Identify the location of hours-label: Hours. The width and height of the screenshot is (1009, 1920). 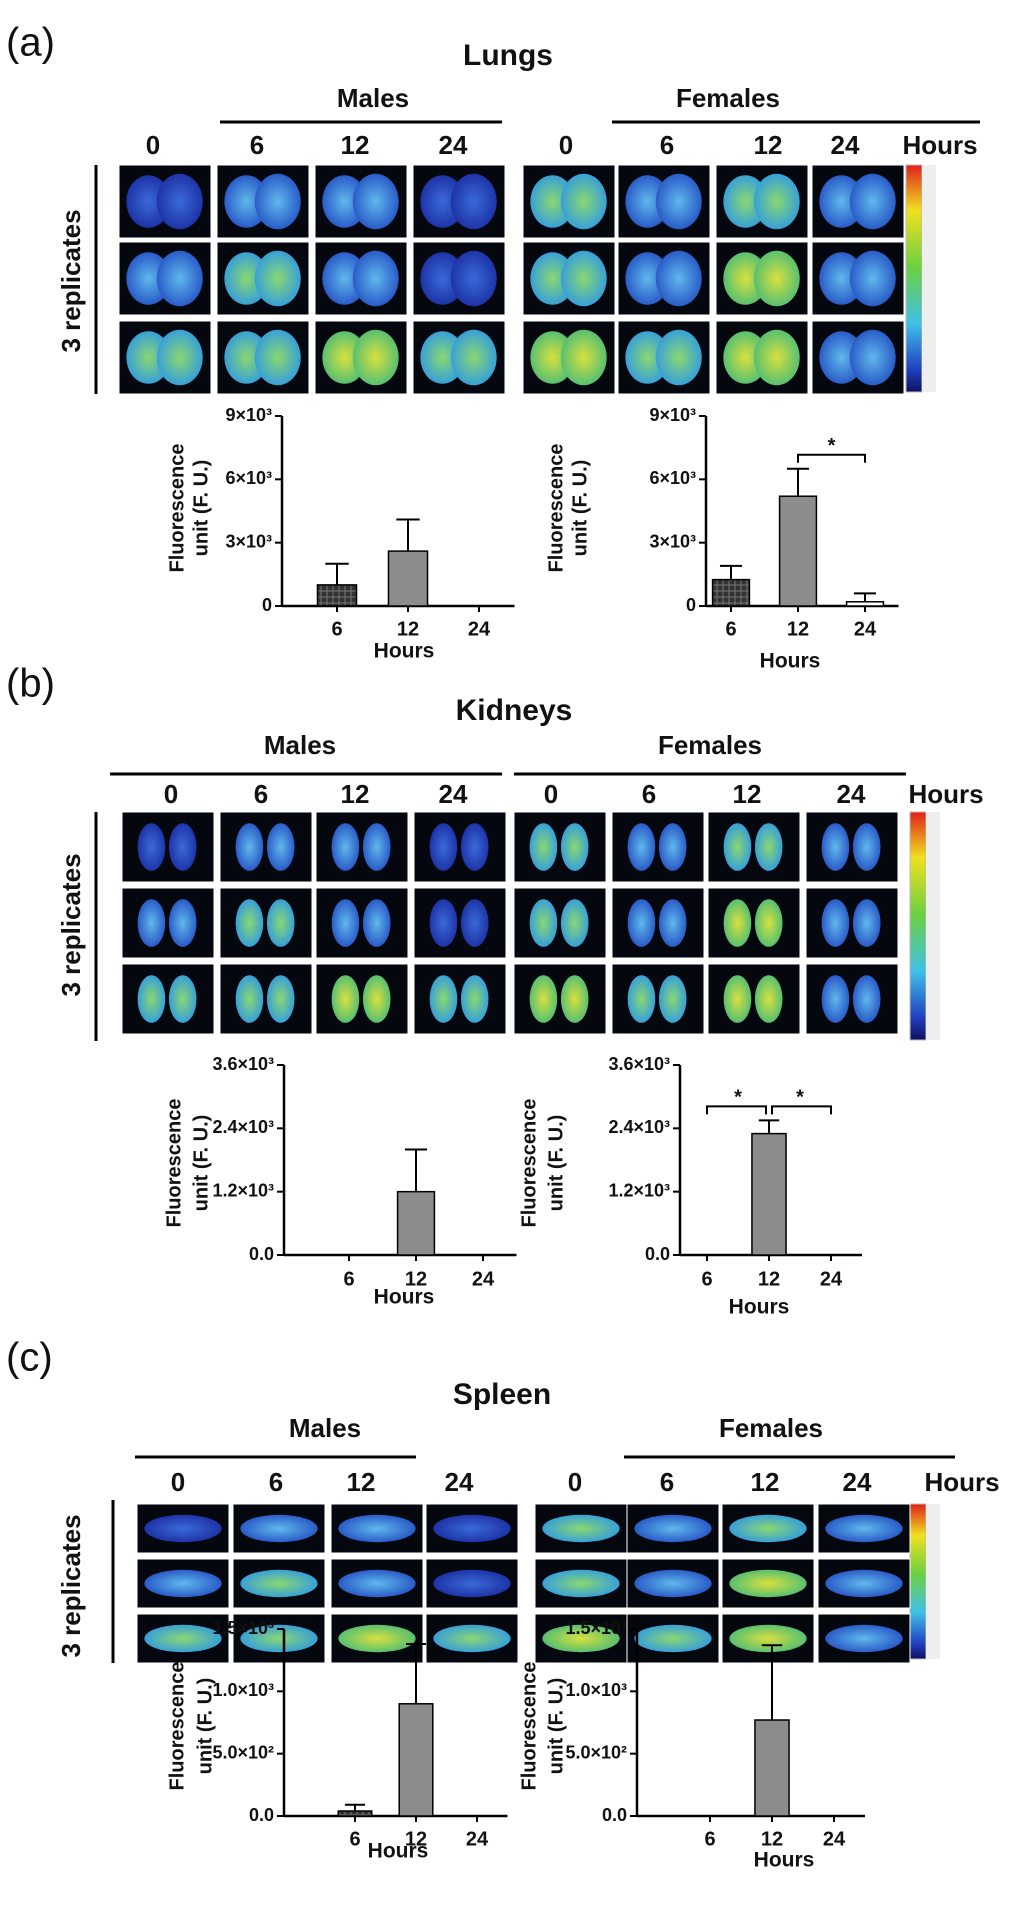
(939, 145).